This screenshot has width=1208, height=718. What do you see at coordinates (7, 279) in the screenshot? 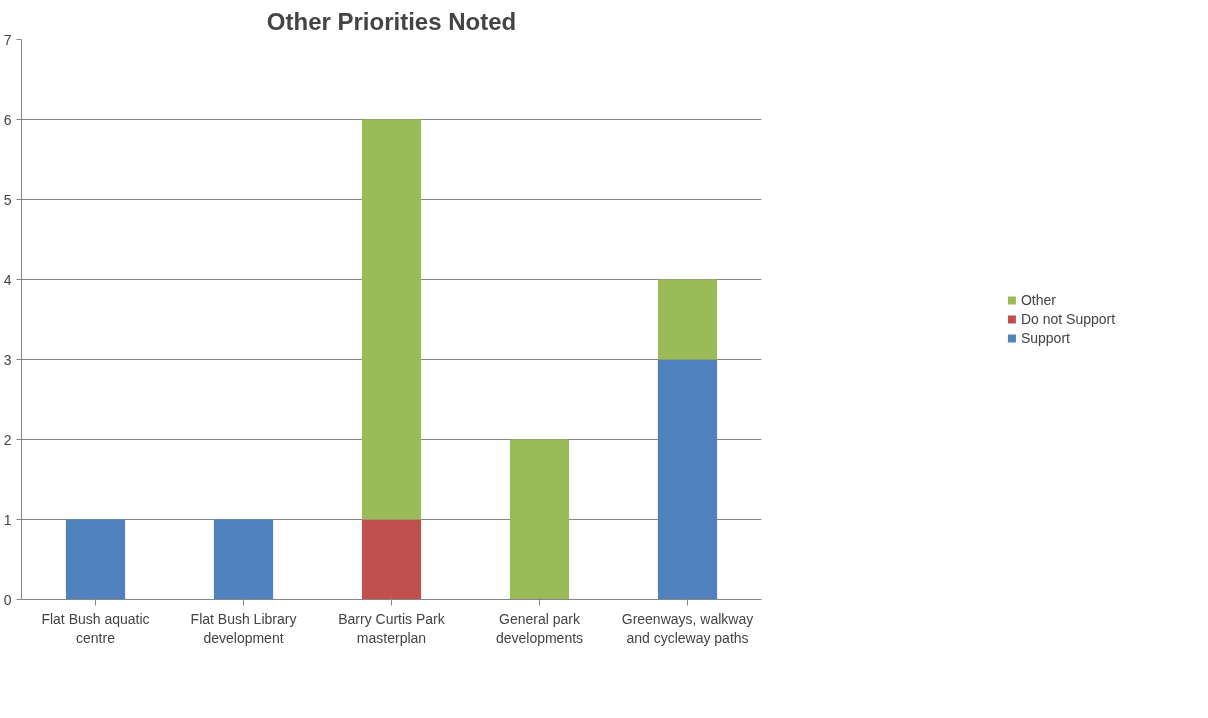
I see `y-tick-label: 4` at bounding box center [7, 279].